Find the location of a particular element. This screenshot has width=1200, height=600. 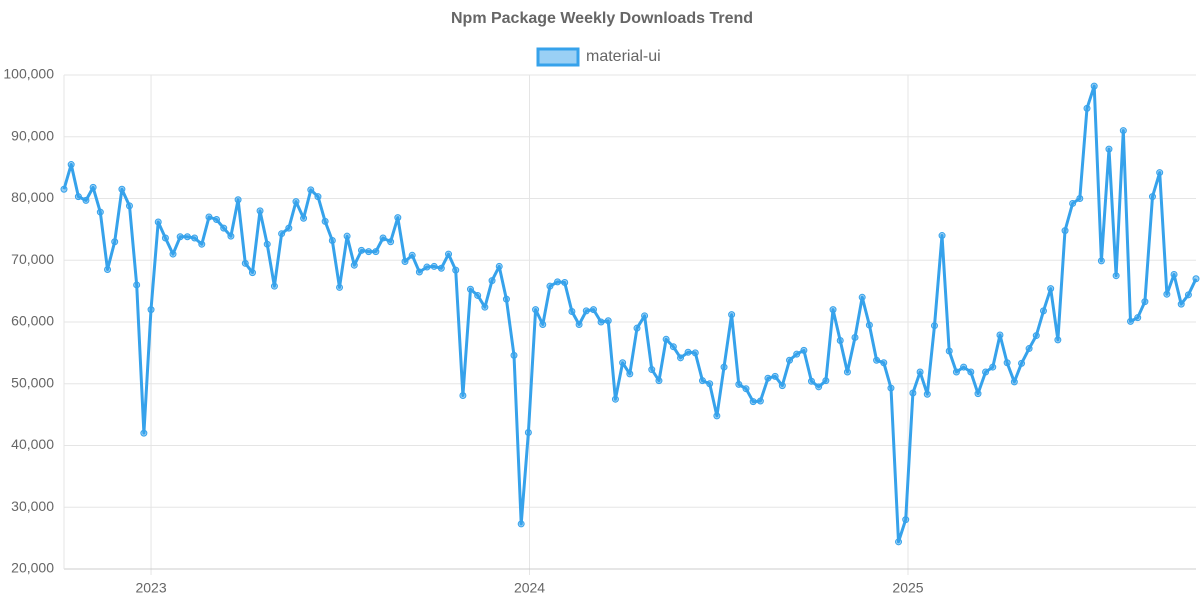

y-tick-label: 40,000 is located at coordinates (32, 444).